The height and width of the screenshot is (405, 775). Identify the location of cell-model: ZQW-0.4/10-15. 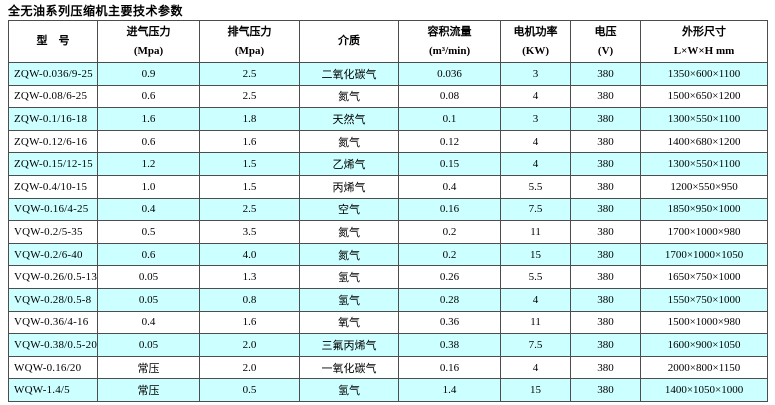
(53, 186).